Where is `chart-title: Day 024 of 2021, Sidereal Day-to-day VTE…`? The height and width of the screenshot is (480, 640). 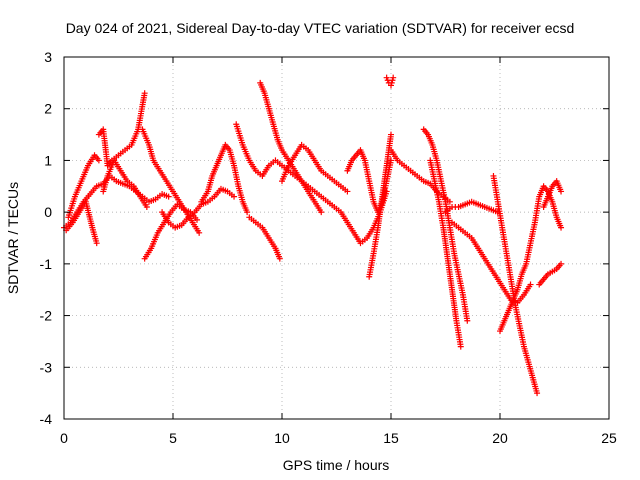
chart-title: Day 024 of 2021, Sidereal Day-to-day VTE… is located at coordinates (320, 28).